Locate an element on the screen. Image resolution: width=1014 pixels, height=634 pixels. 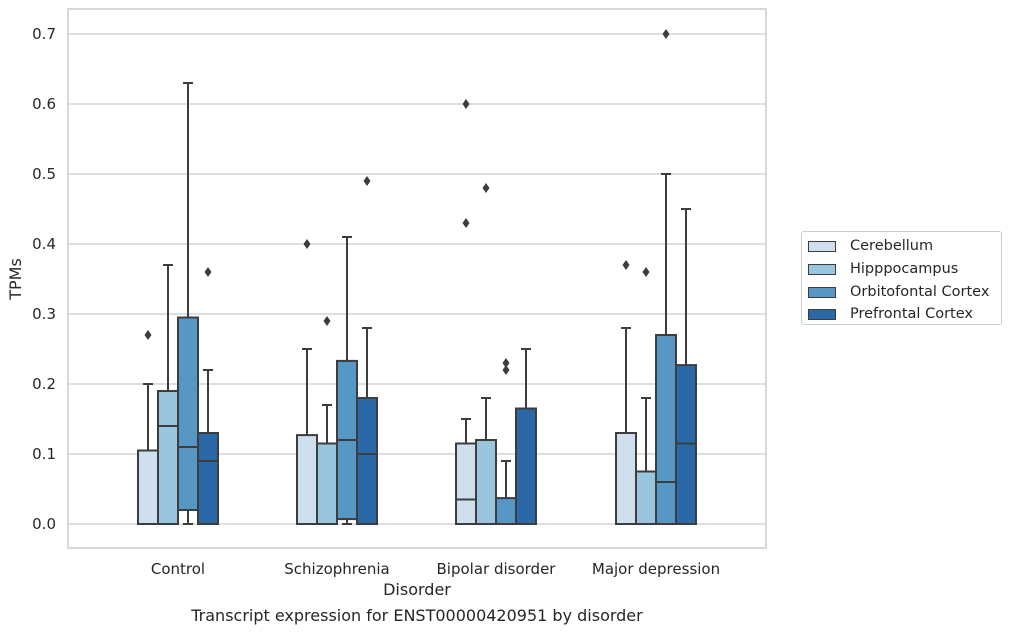
legend-label: Cerebellum is located at coordinates (892, 246).